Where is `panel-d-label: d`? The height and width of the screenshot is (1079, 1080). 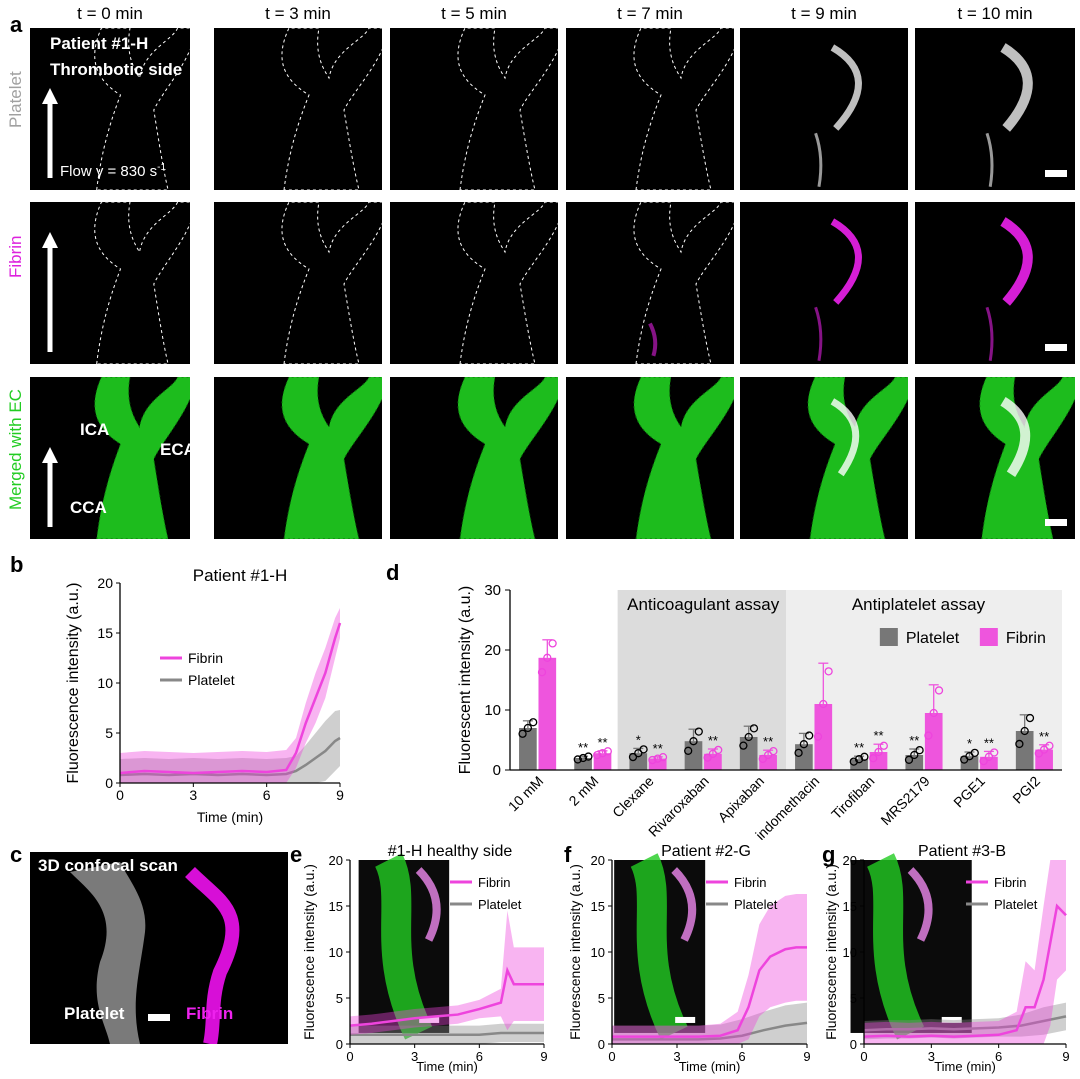 panel-d-label: d is located at coordinates (393, 572).